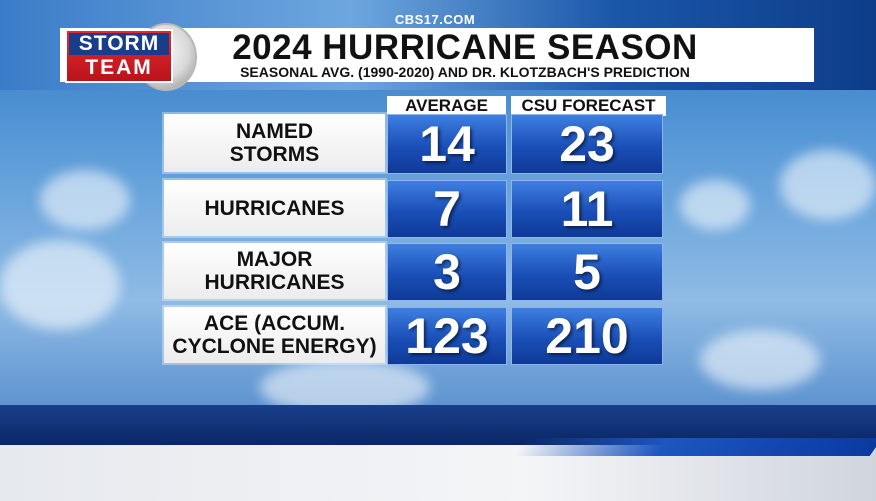  What do you see at coordinates (587, 272) in the screenshot?
I see `cell-major-hurricanes-forecast: 5` at bounding box center [587, 272].